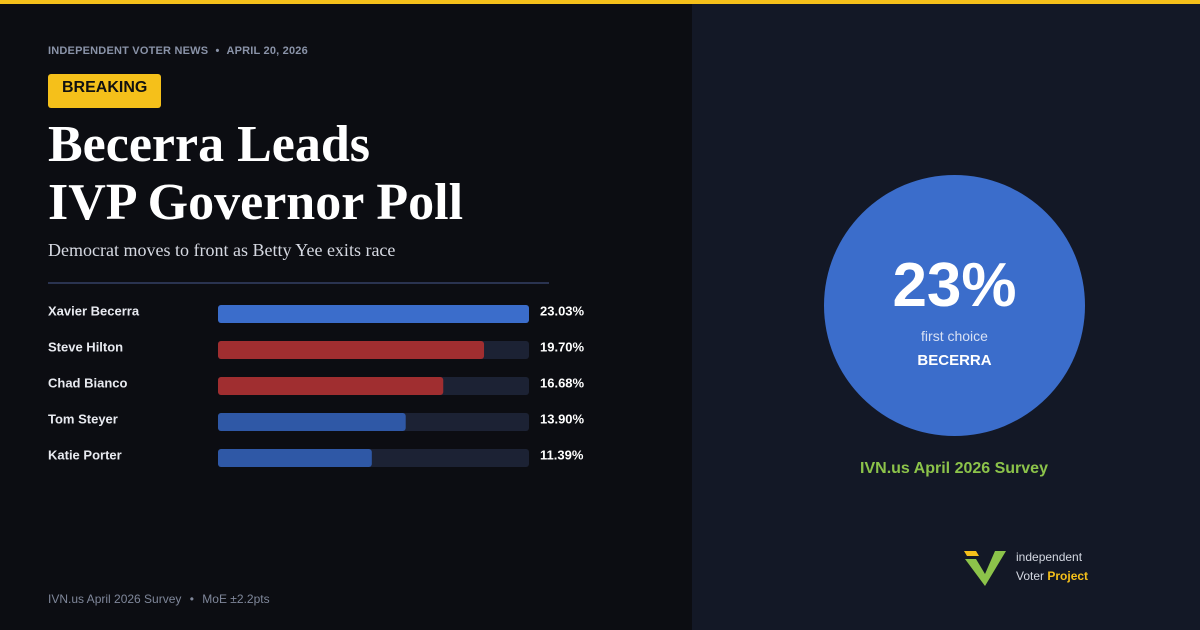  I want to click on logo-word: Voter, so click(1030, 576).